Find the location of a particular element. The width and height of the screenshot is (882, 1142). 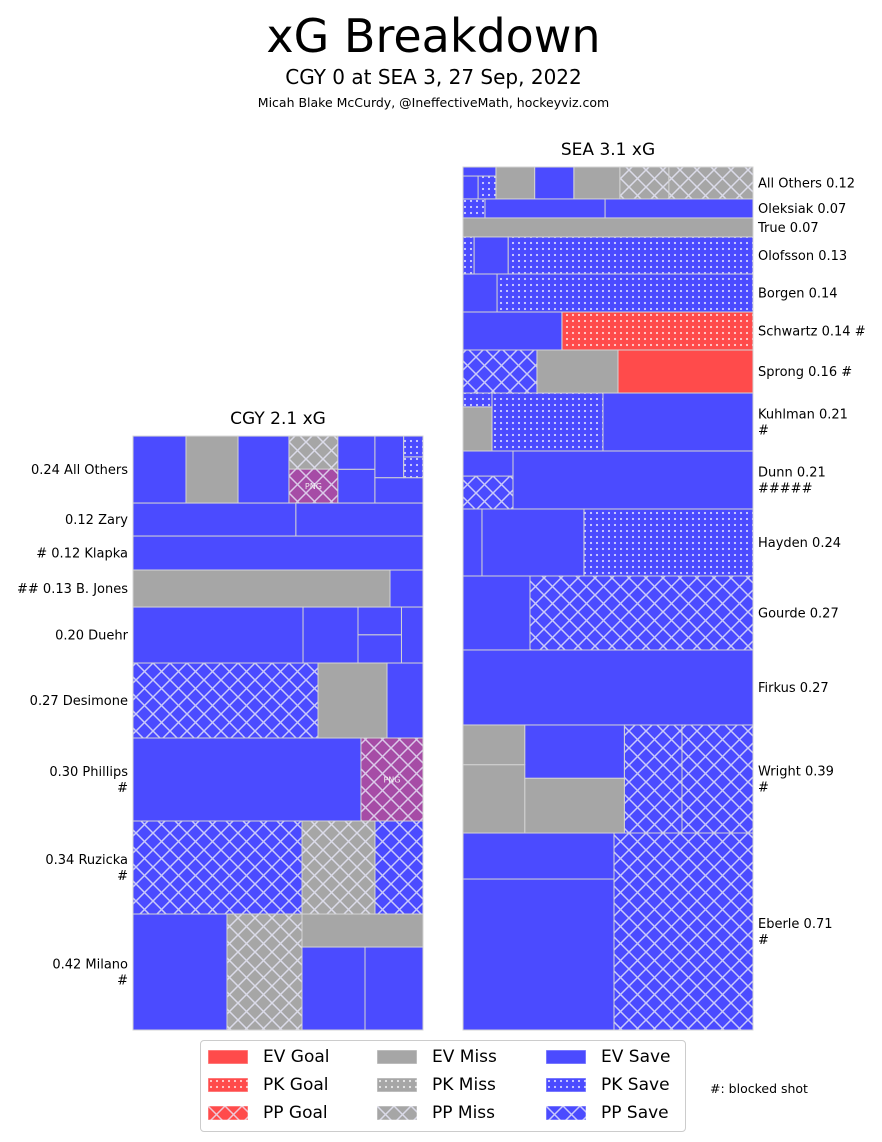

player-label-line: Sprong 0.16 # is located at coordinates (805, 372).